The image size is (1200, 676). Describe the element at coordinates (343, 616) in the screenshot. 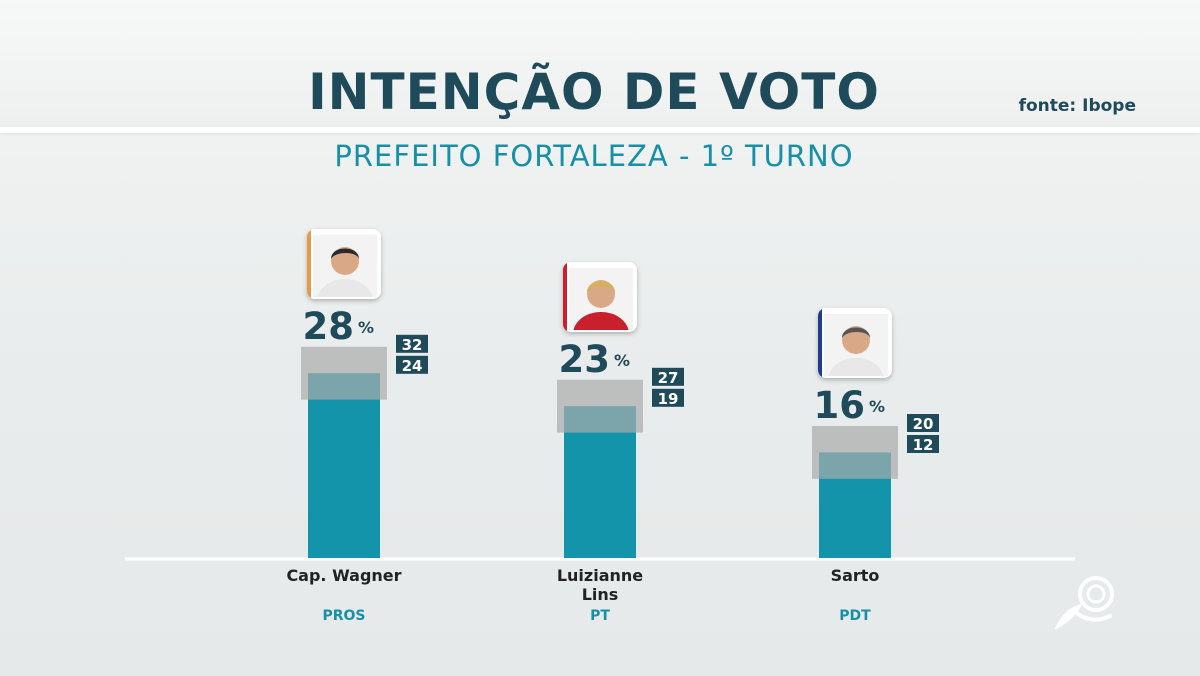

I see `party-label-0: PROS` at that location.